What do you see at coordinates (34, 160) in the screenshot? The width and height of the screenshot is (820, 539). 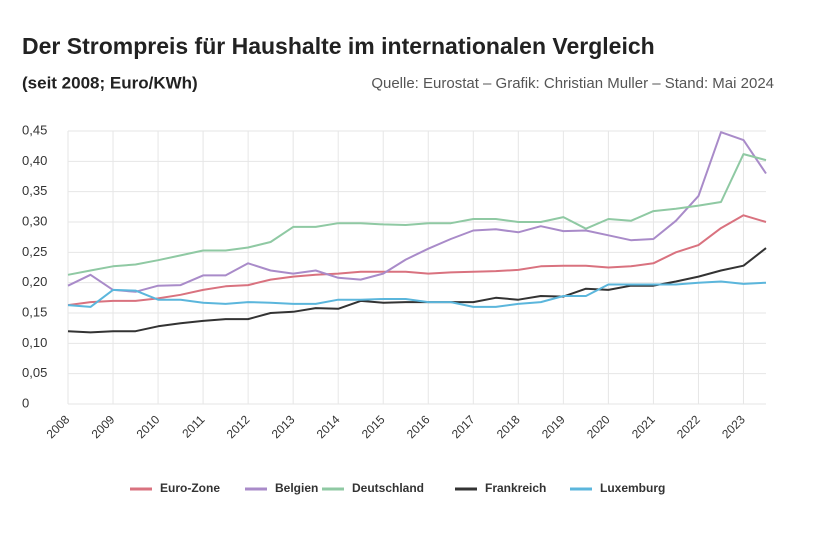 I see `y-tick-label: 0,40` at bounding box center [34, 160].